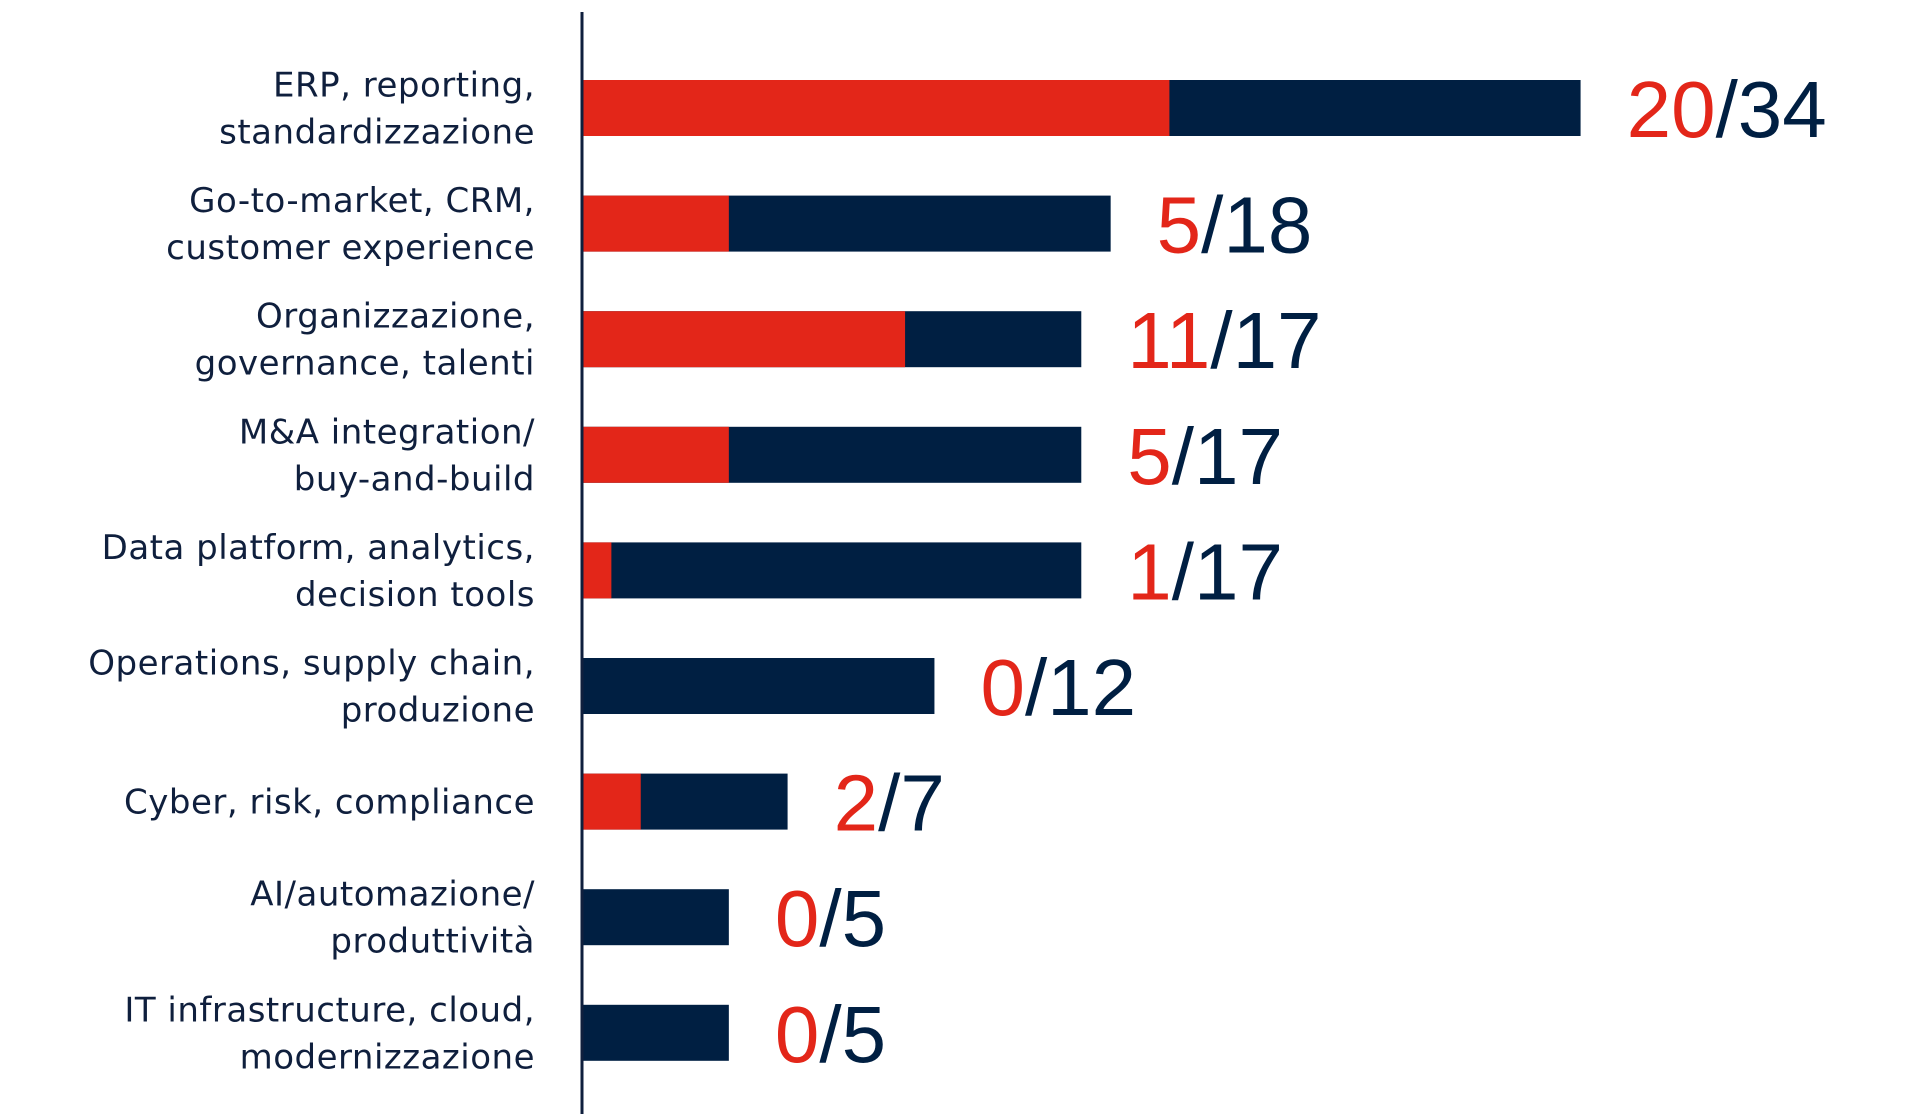 Image resolution: width=1909 pixels, height=1114 pixels. What do you see at coordinates (922, 803) in the screenshot?
I see `value-total: 7` at bounding box center [922, 803].